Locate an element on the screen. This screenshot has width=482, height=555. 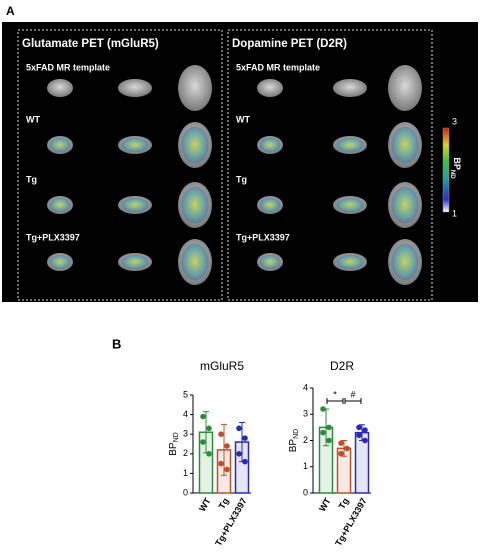
colorbar is located at coordinates (446, 170).